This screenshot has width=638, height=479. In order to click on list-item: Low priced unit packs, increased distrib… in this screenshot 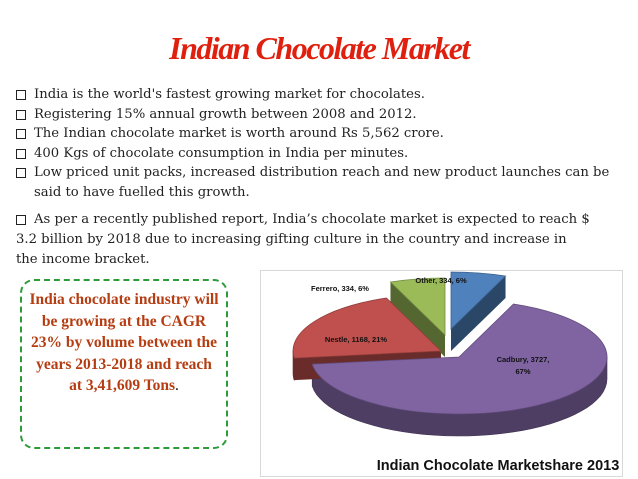, I will do `click(316, 182)`.